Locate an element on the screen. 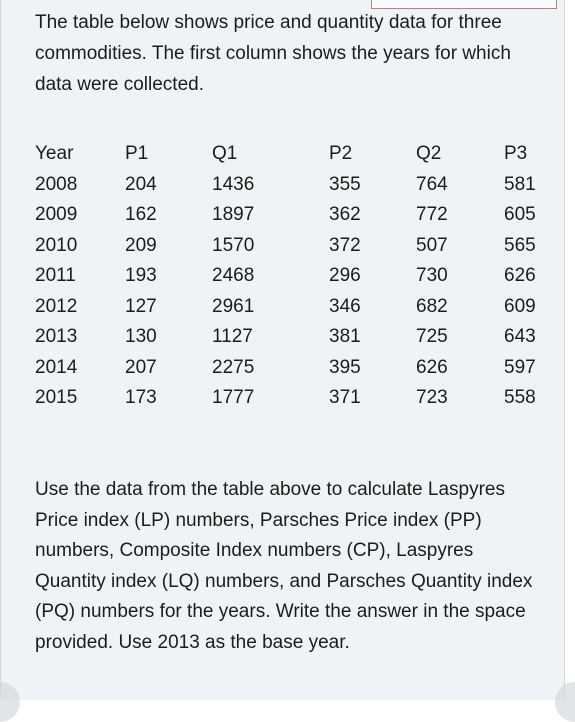 Image resolution: width=575 pixels, height=722 pixels. table-cell: 2013 is located at coordinates (56, 337).